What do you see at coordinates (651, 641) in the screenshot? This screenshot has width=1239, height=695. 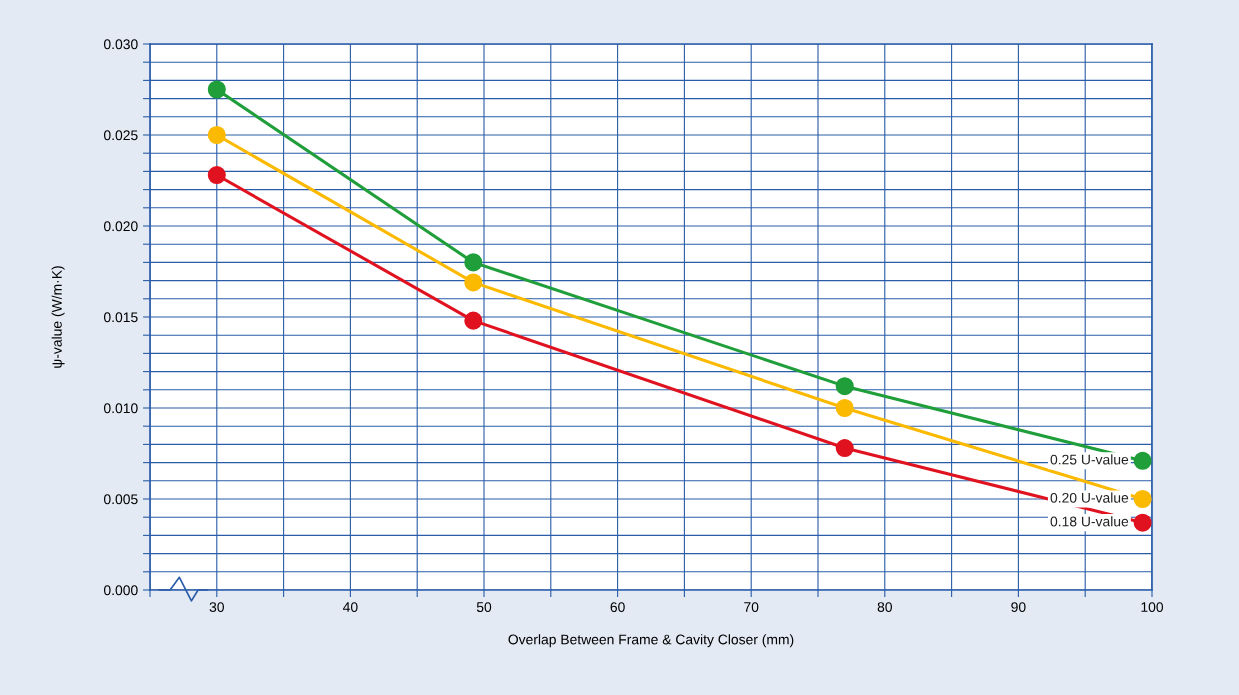 I see `x-axis-title: Overlap Between Frame & Cavity Closer (mm)` at bounding box center [651, 641].